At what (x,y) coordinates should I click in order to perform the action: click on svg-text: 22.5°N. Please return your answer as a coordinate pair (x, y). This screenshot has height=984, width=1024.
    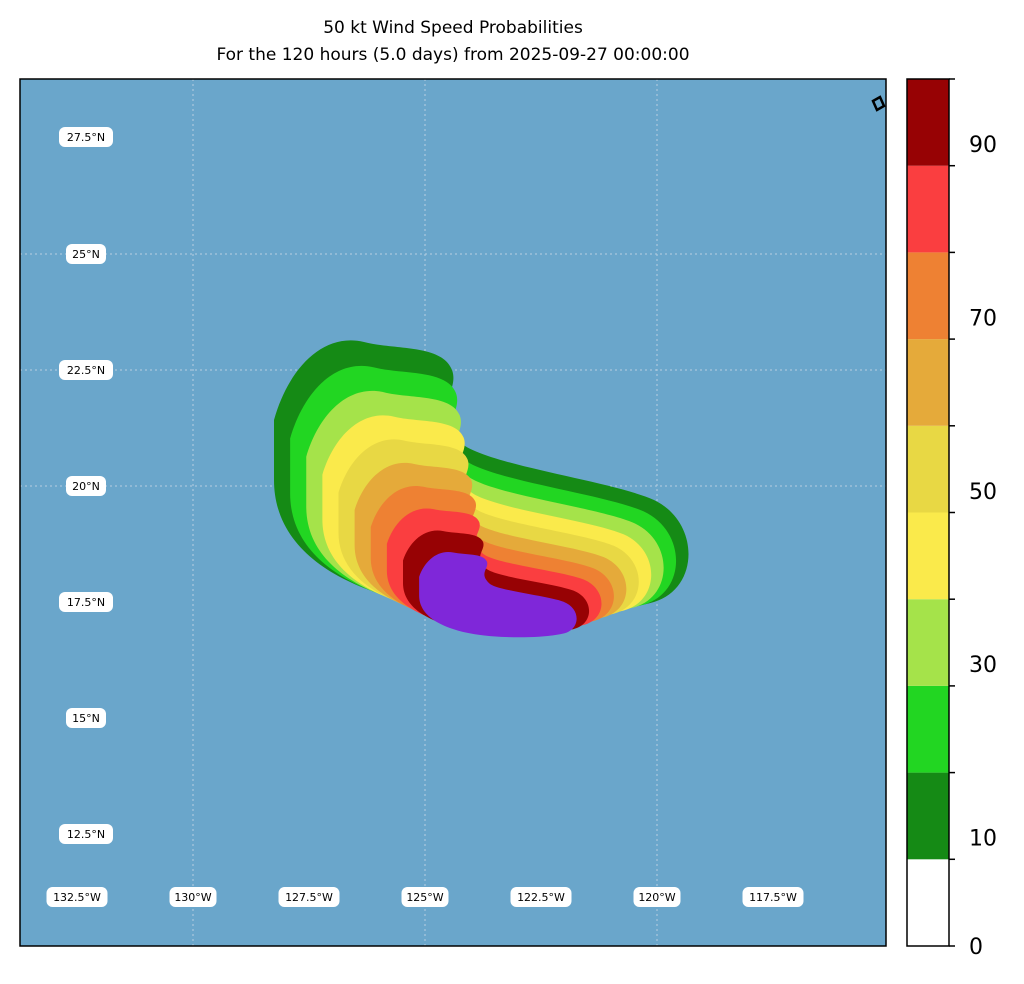
    Looking at the image, I should click on (86, 370).